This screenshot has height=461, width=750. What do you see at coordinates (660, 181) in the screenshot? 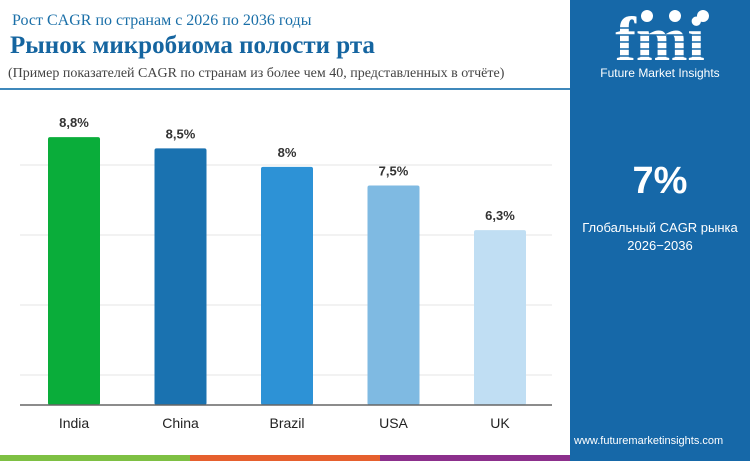
I see `global-cagr-value: 7%` at bounding box center [660, 181].